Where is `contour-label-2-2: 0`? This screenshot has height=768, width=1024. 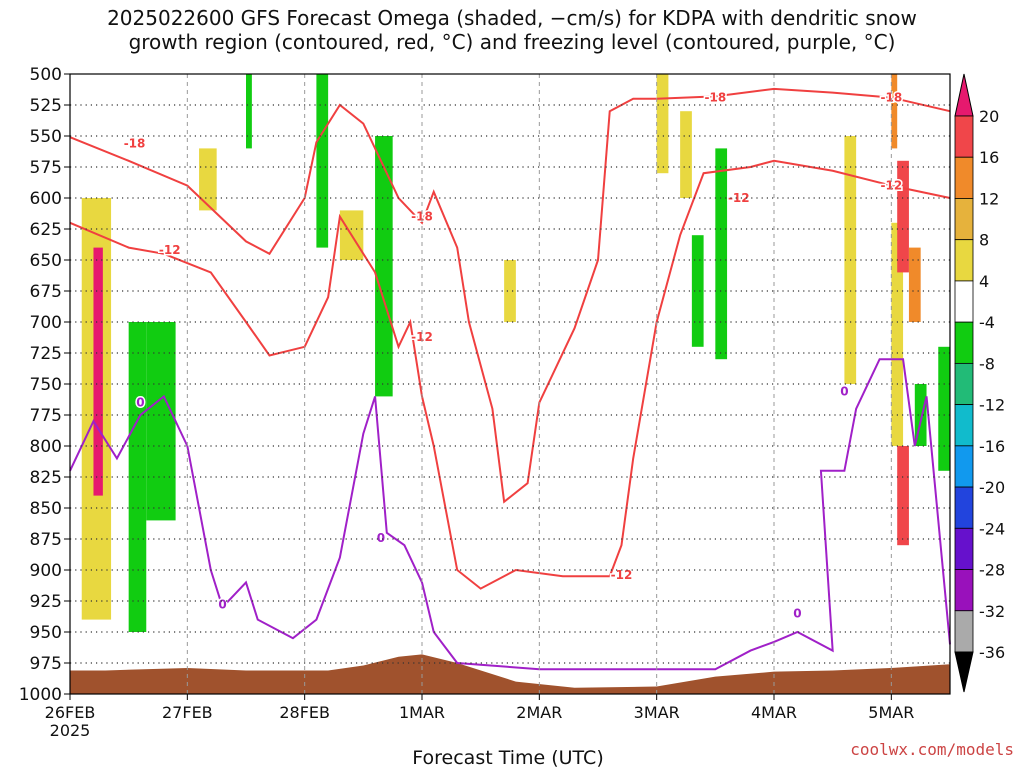
contour-label-2-2: 0 is located at coordinates (381, 538).